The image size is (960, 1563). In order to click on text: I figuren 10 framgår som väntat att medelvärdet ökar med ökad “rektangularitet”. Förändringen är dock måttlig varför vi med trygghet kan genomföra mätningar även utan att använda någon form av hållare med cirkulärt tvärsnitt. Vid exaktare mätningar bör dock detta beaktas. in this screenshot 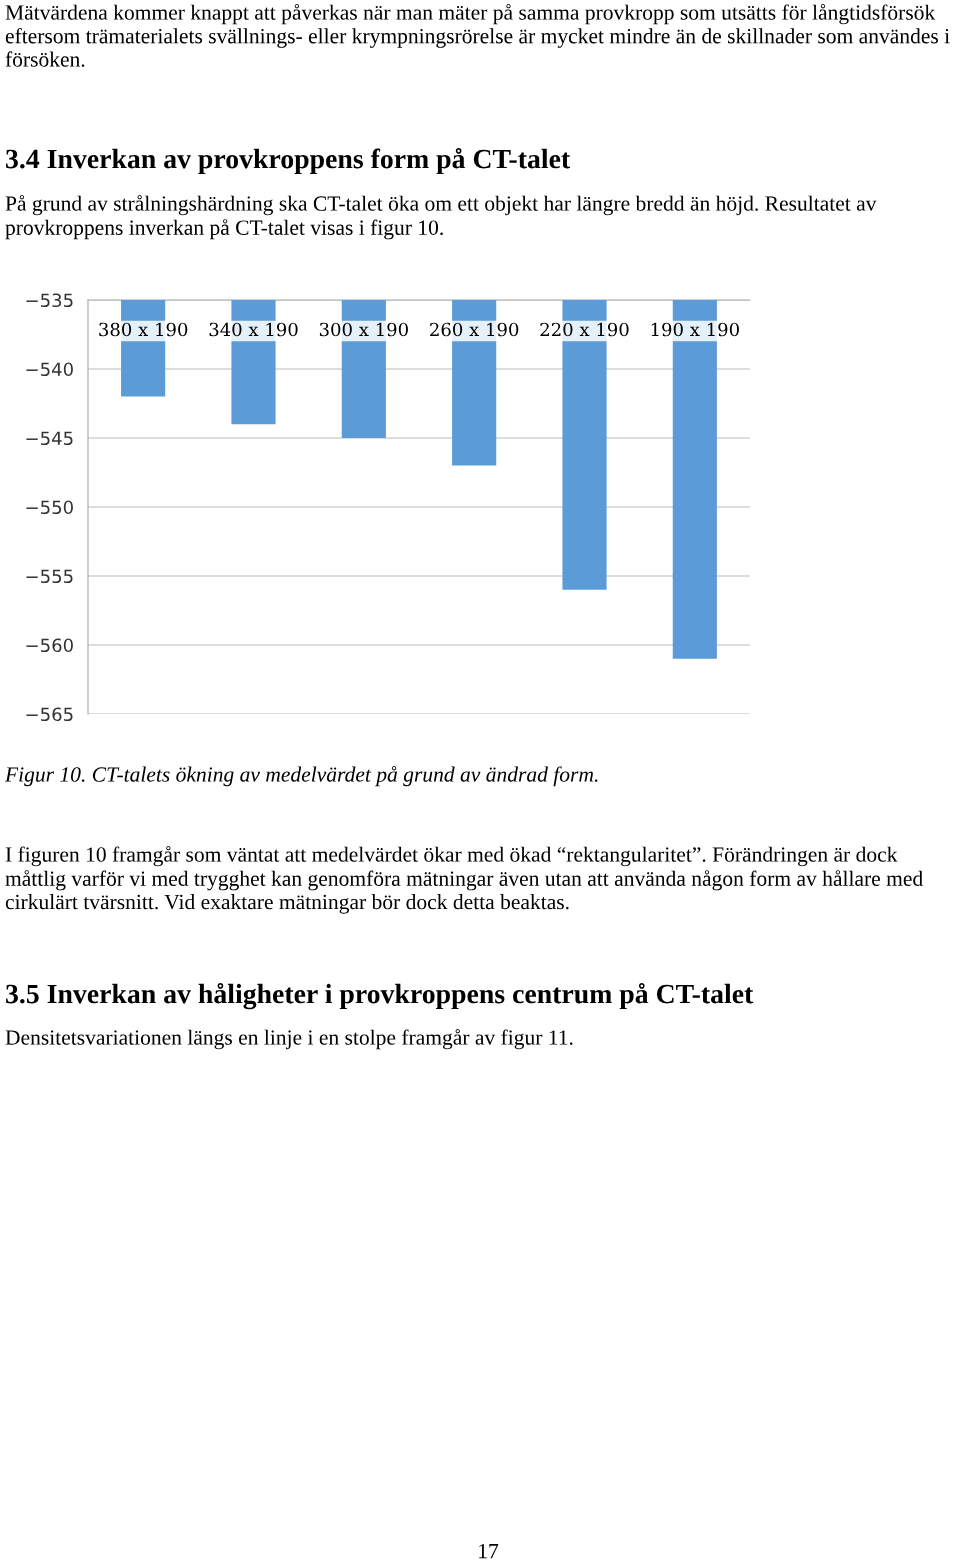, I will do `click(464, 880)`.